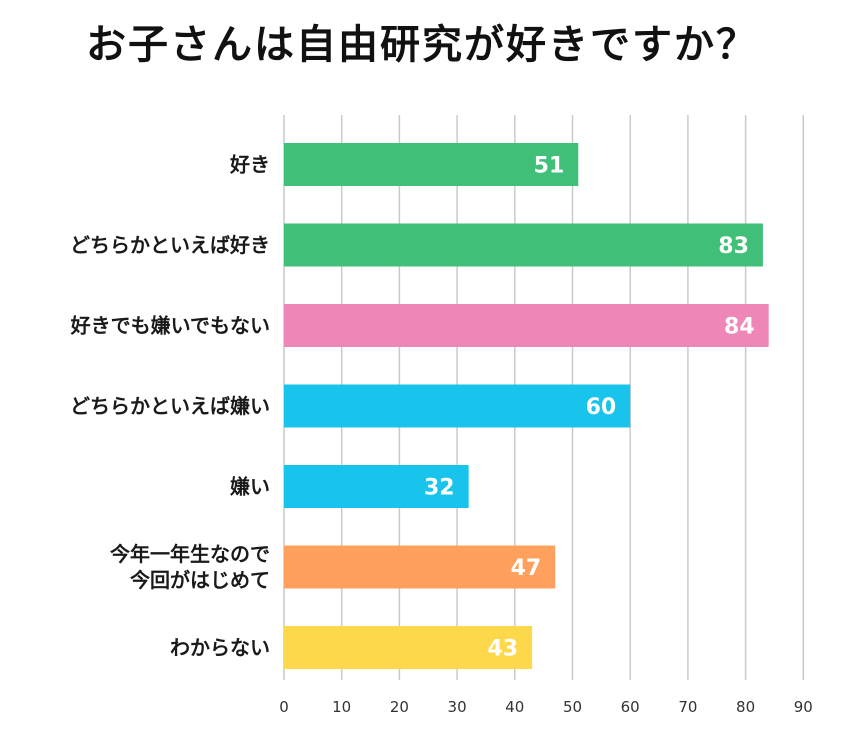 This screenshot has width=844, height=732. I want to click on x-tick-label: 0, so click(284, 707).